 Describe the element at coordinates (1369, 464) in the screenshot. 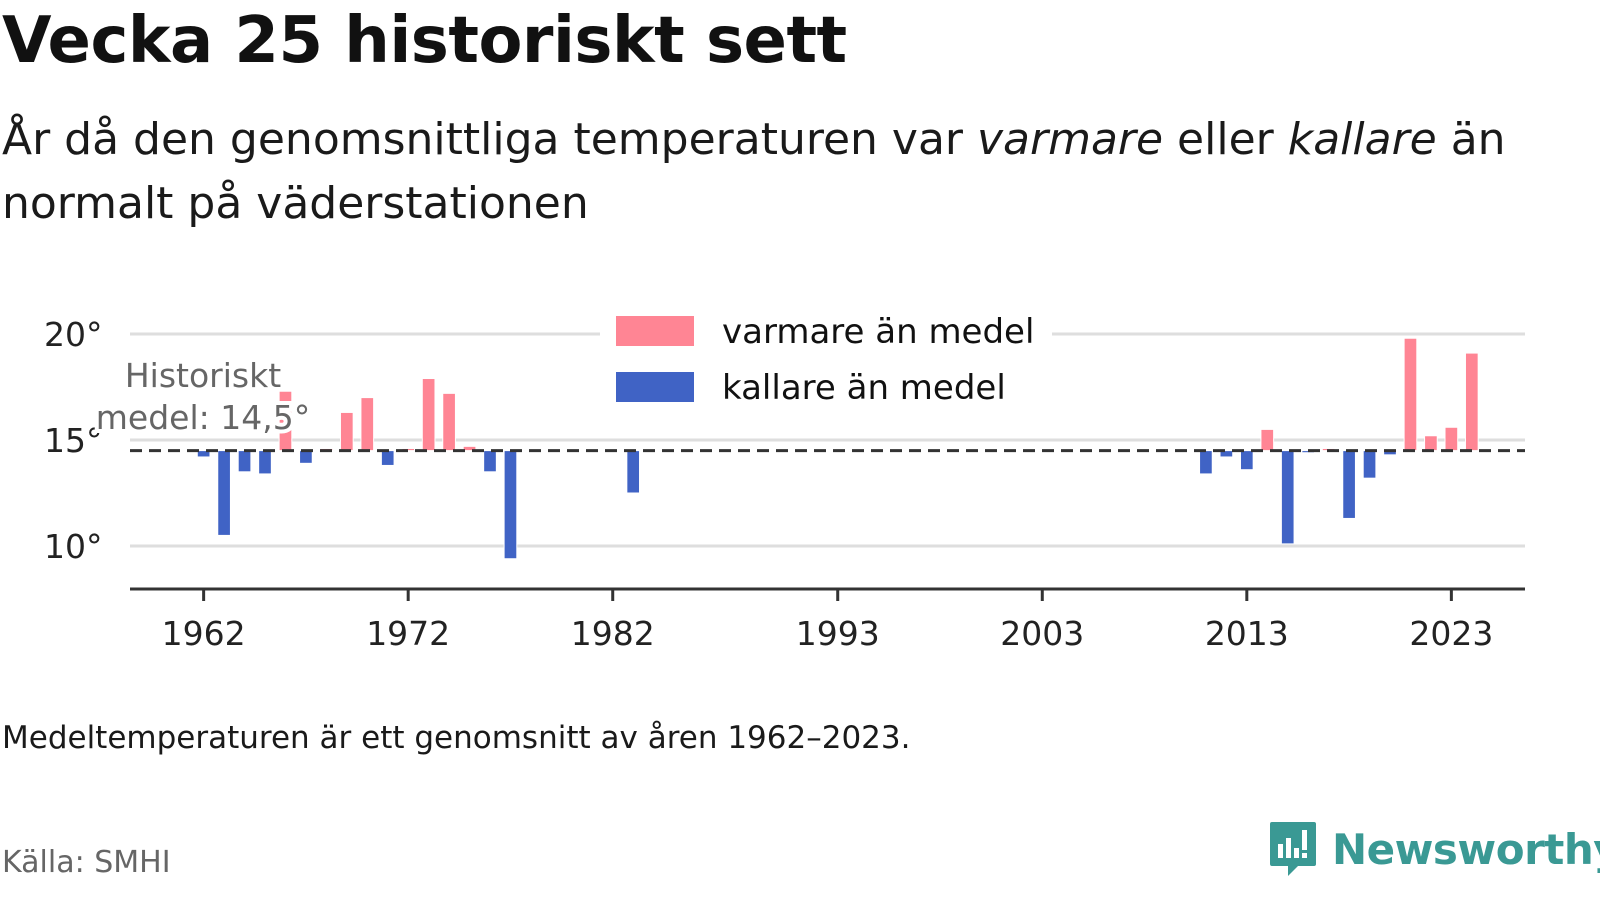

I see `bar-2019` at that location.